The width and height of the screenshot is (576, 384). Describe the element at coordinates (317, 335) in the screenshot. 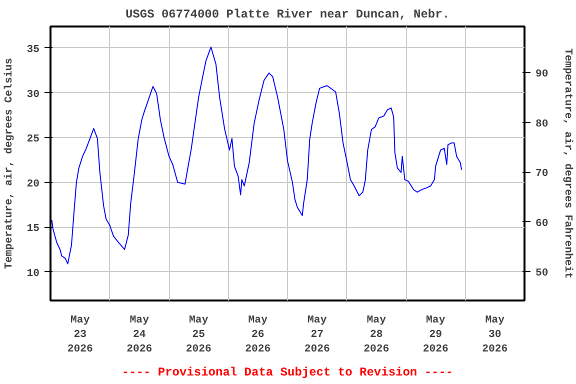

I see `x-tick-label: May 27 2026` at that location.